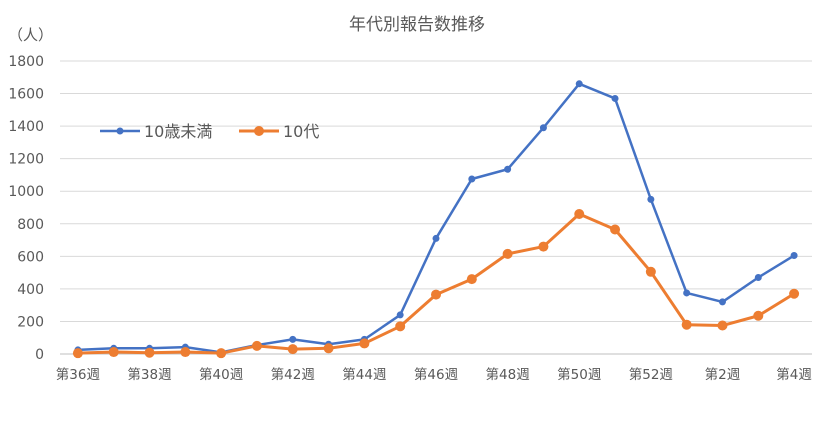 The height and width of the screenshot is (421, 834). What do you see at coordinates (26, 62) in the screenshot?
I see `y-tick-label: 1800` at bounding box center [26, 62].